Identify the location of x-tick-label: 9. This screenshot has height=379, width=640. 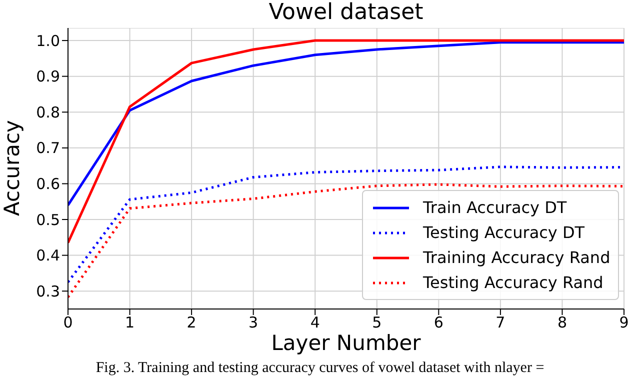
(624, 323).